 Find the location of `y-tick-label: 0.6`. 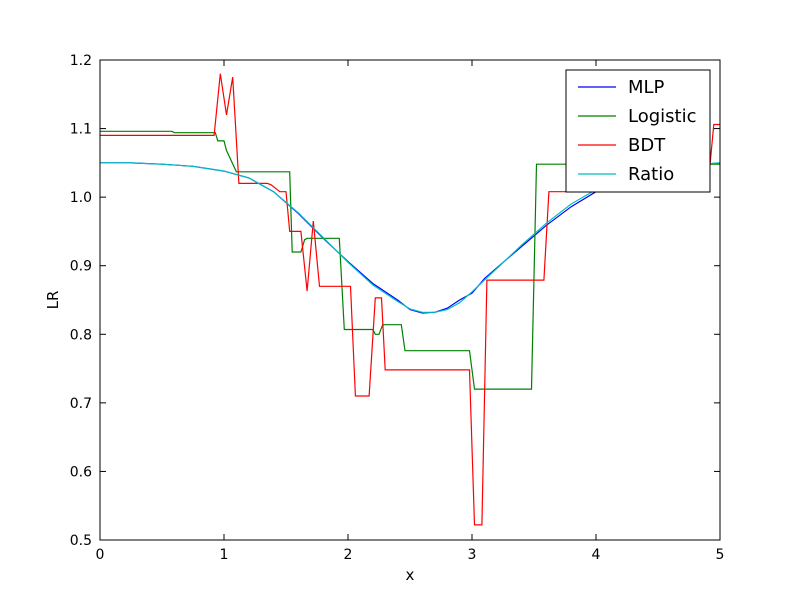

y-tick-label: 0.6 is located at coordinates (81, 472).